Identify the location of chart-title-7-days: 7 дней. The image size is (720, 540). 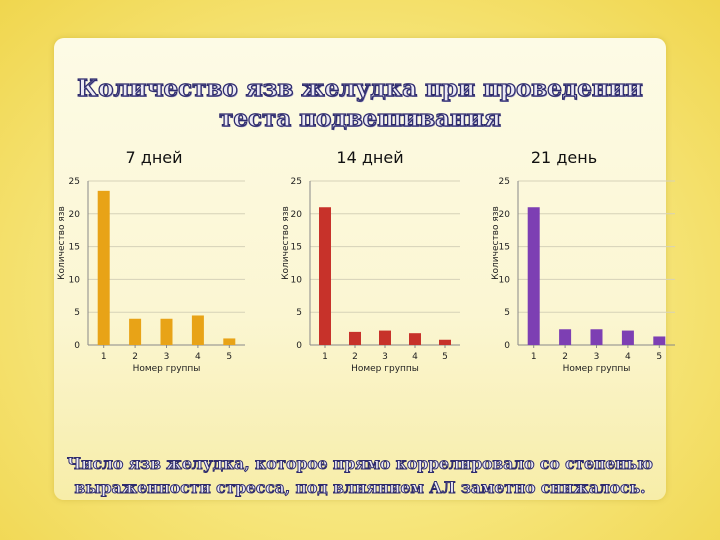
(154, 157).